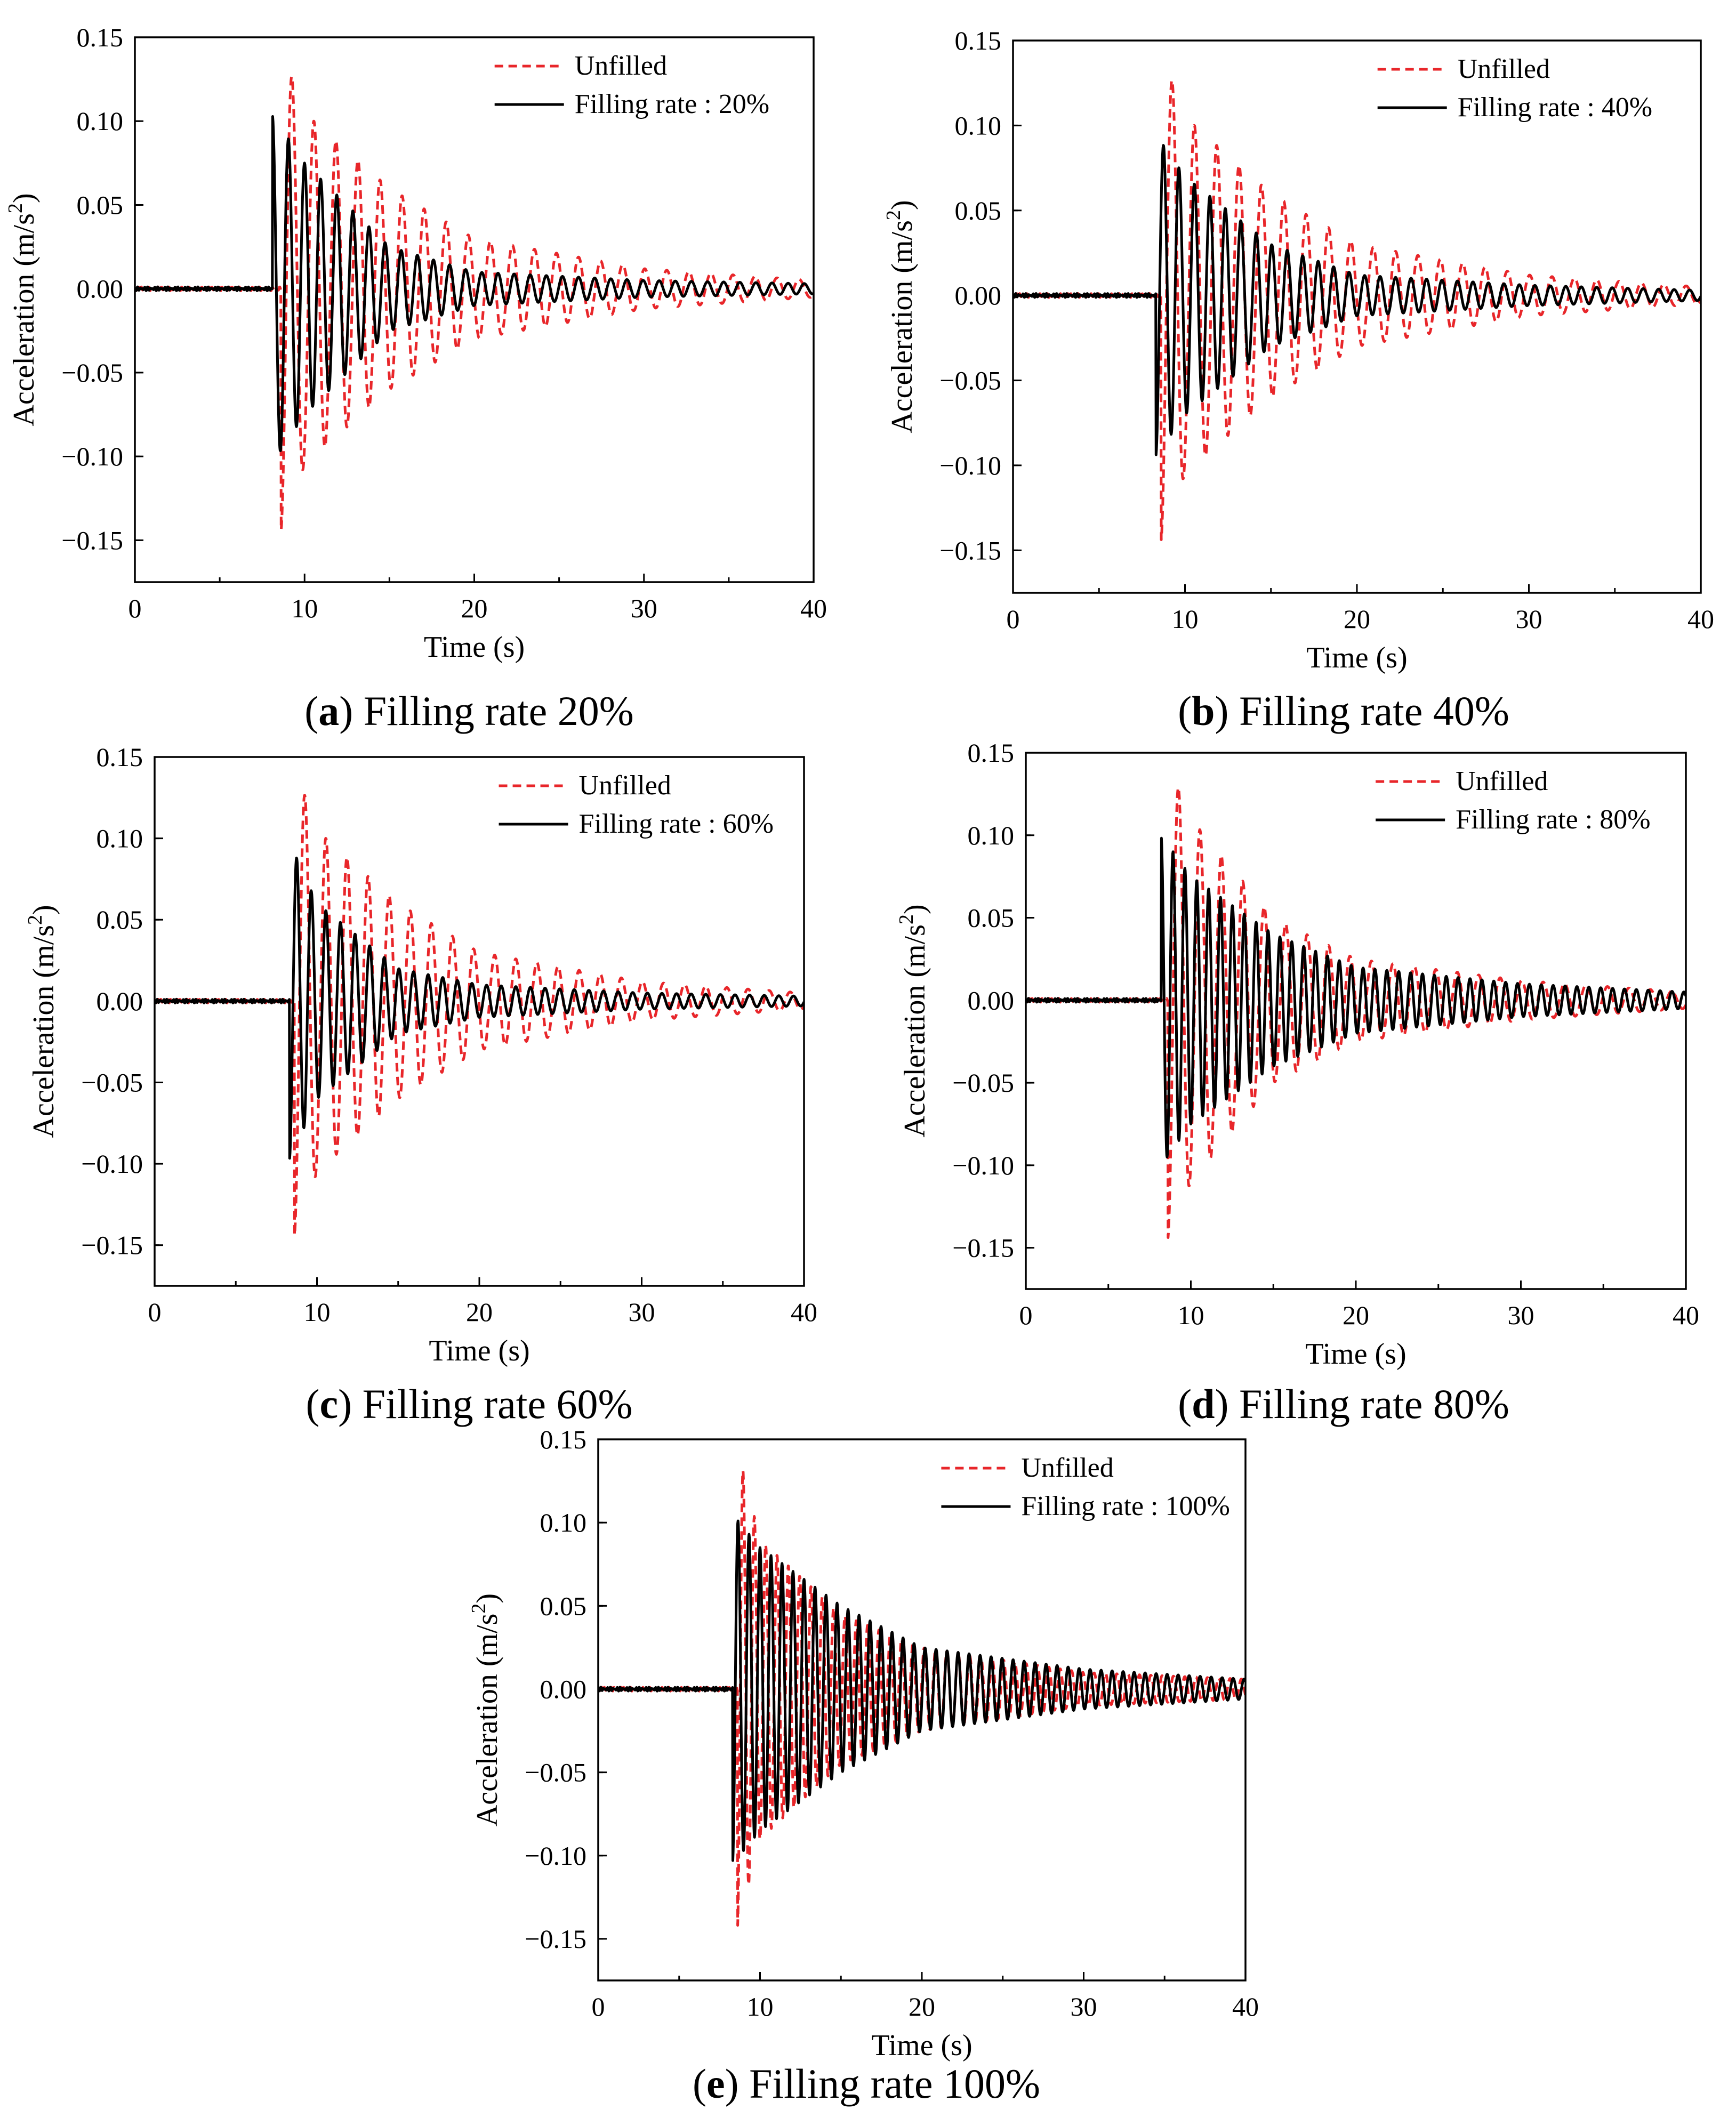 The width and height of the screenshot is (1736, 2110). What do you see at coordinates (1374, 1404) in the screenshot?
I see `panel-caption-text: Filling rate 80%` at bounding box center [1374, 1404].